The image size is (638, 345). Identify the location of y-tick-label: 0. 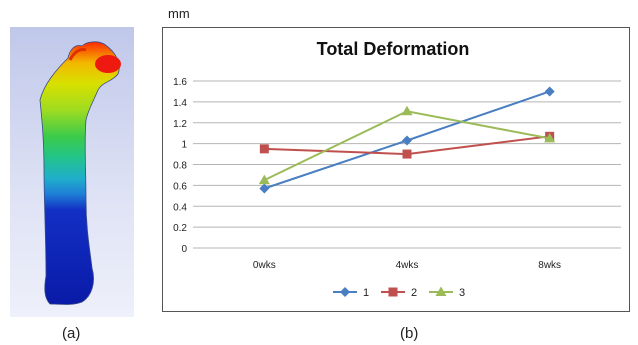
(184, 249).